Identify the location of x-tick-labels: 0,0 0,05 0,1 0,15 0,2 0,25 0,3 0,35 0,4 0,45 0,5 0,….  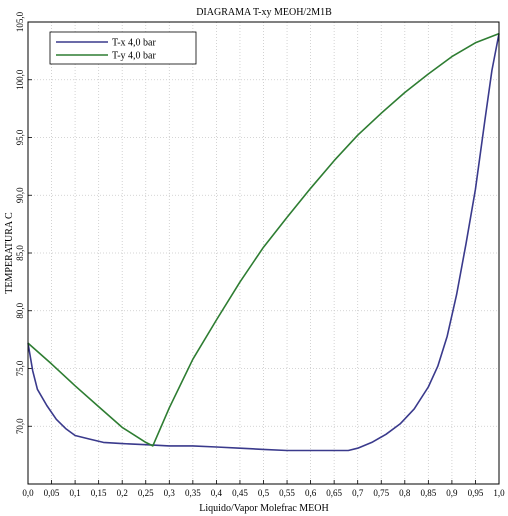
(263, 493).